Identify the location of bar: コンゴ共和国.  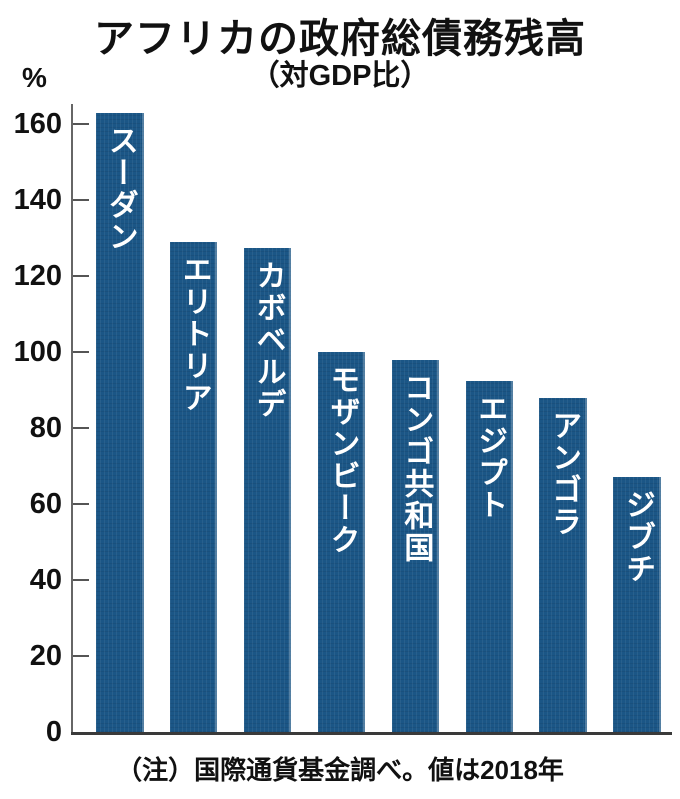
(415, 545).